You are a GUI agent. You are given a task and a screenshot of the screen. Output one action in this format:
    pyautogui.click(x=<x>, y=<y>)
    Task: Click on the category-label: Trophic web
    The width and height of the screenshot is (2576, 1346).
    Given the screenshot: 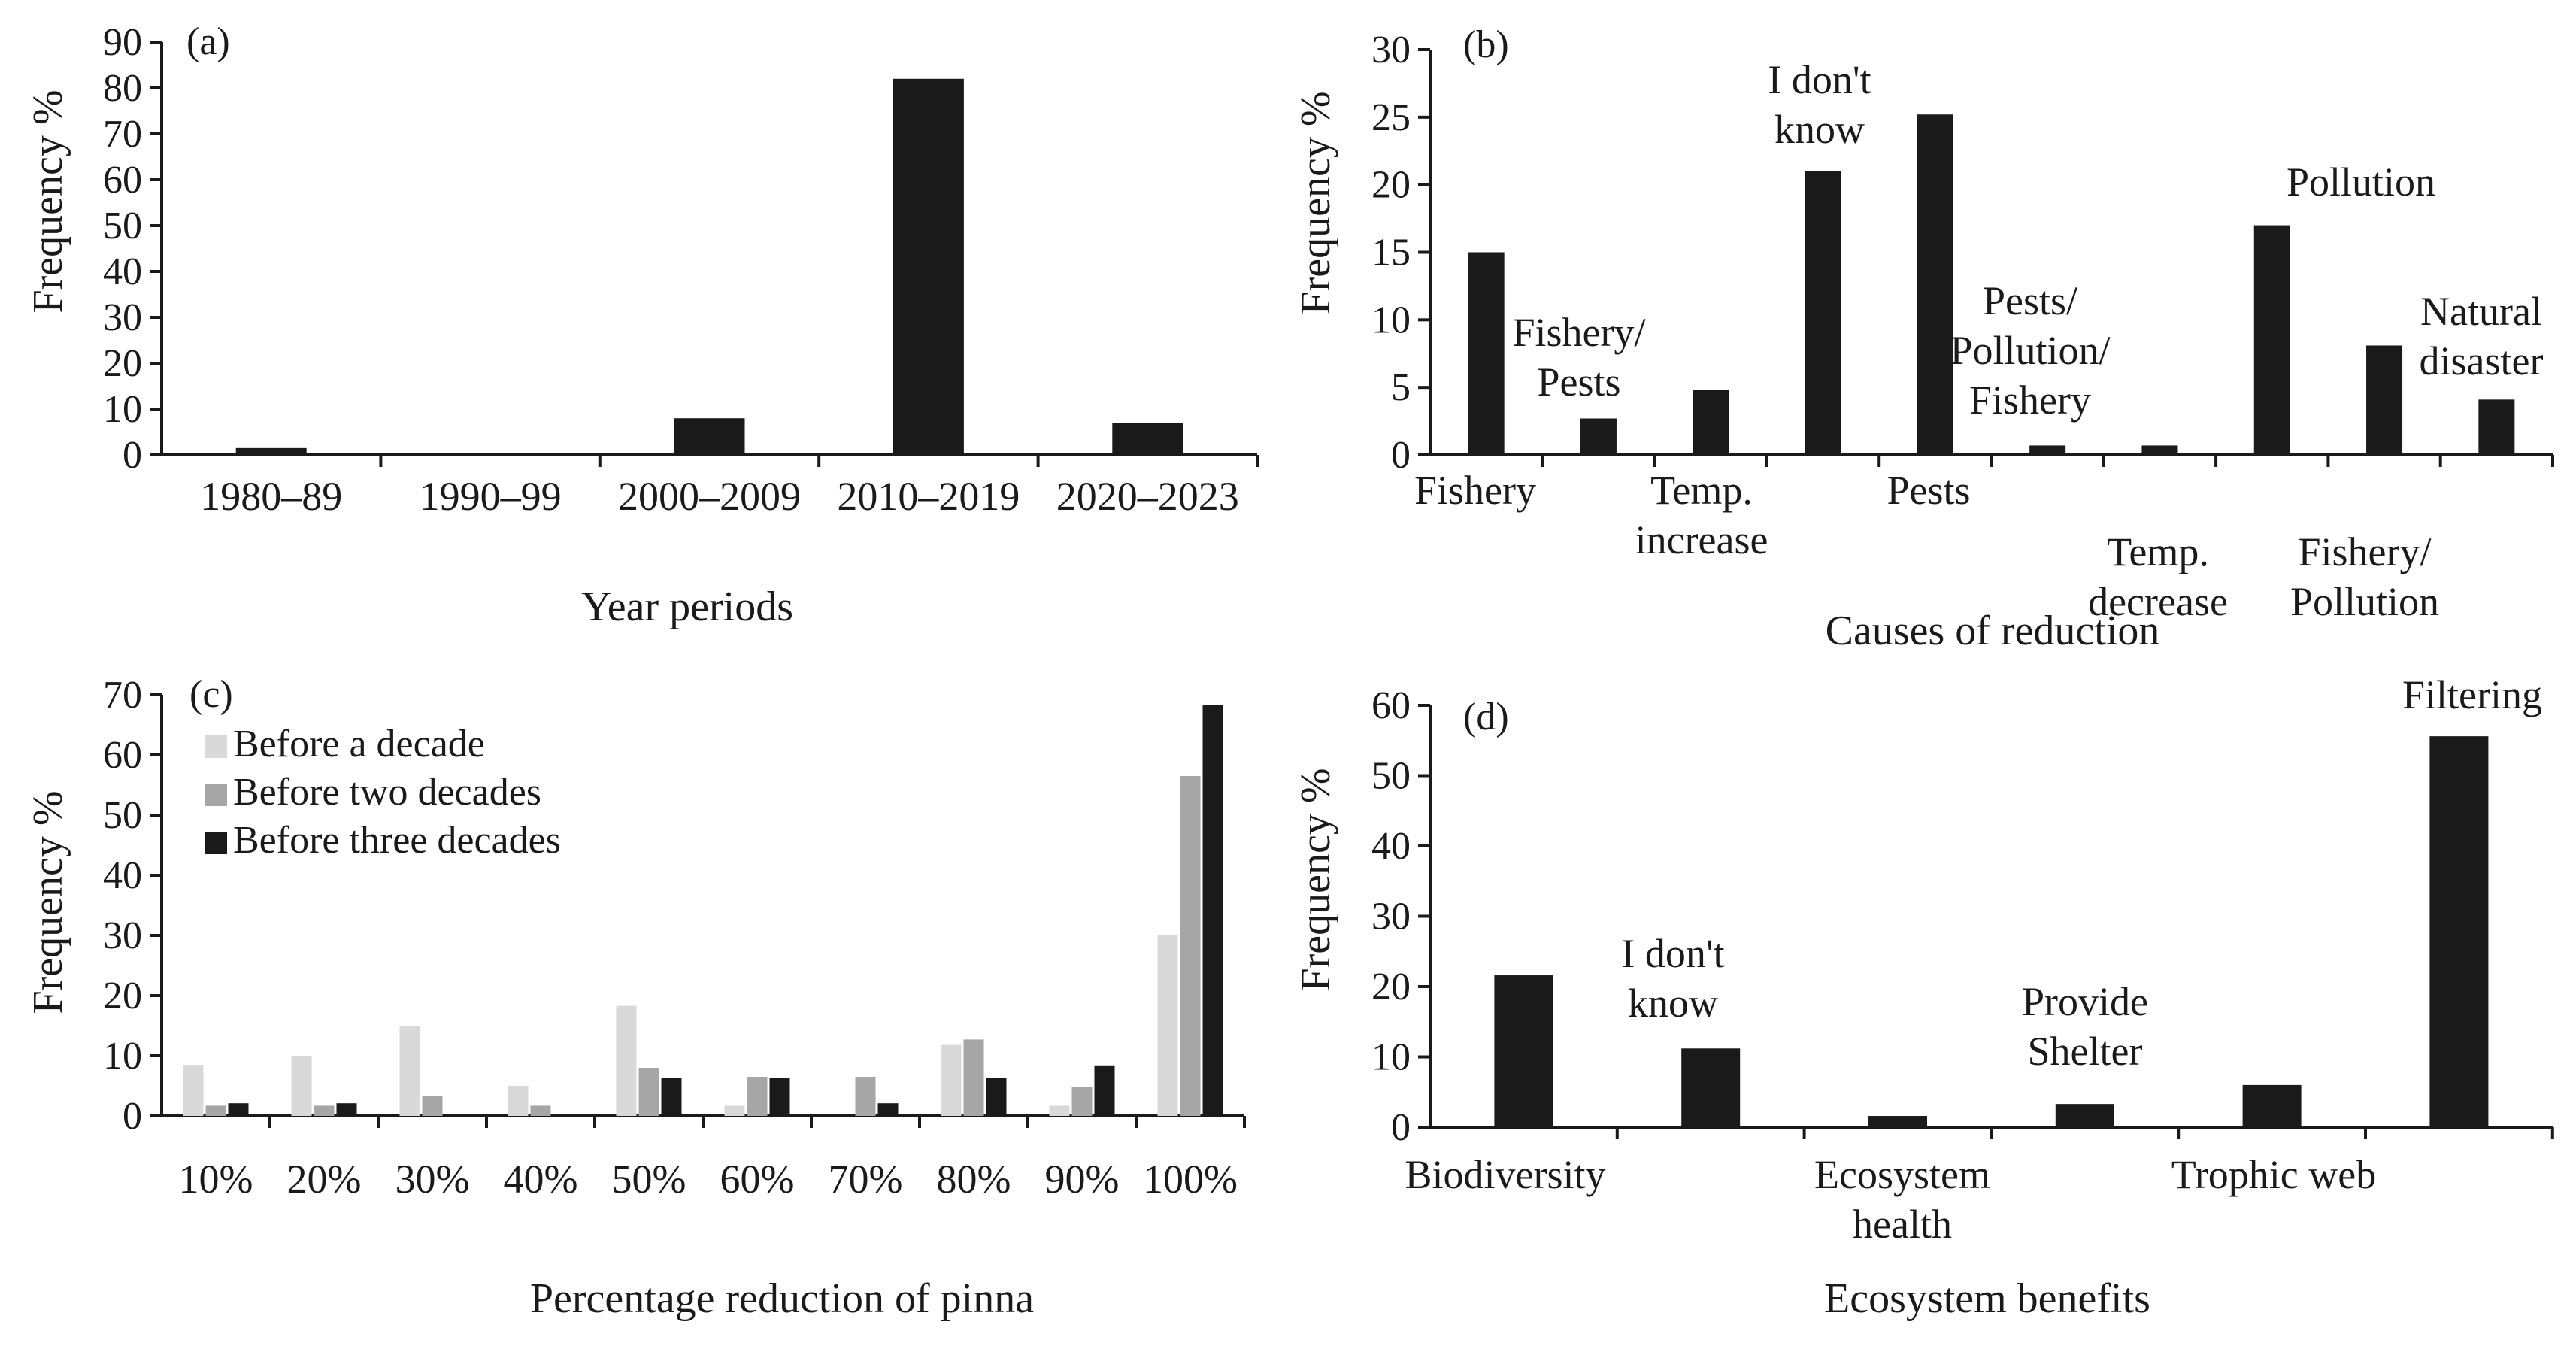 What is the action you would take?
    pyautogui.click(x=2274, y=1174)
    